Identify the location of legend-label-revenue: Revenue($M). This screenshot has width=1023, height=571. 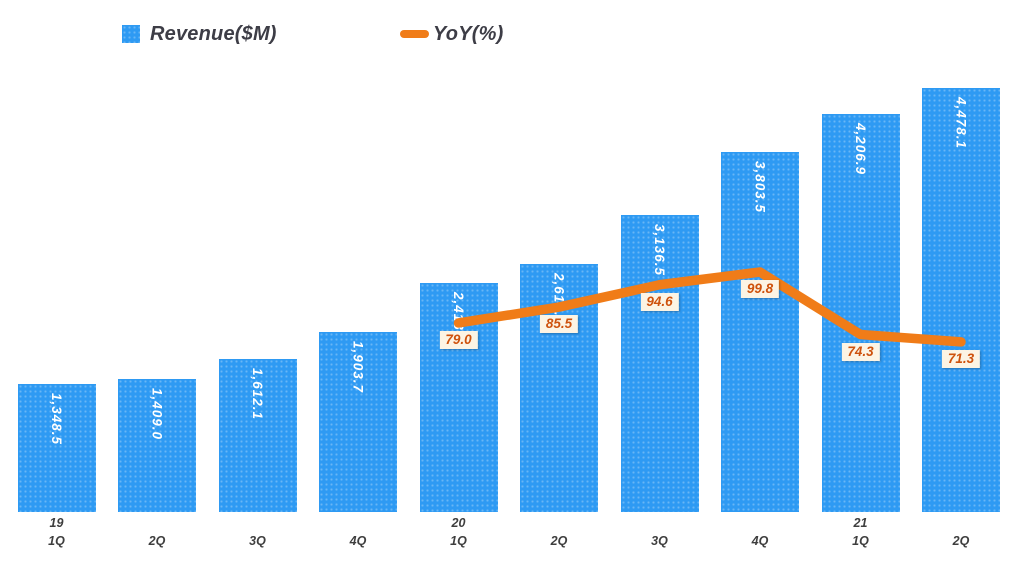
(213, 33).